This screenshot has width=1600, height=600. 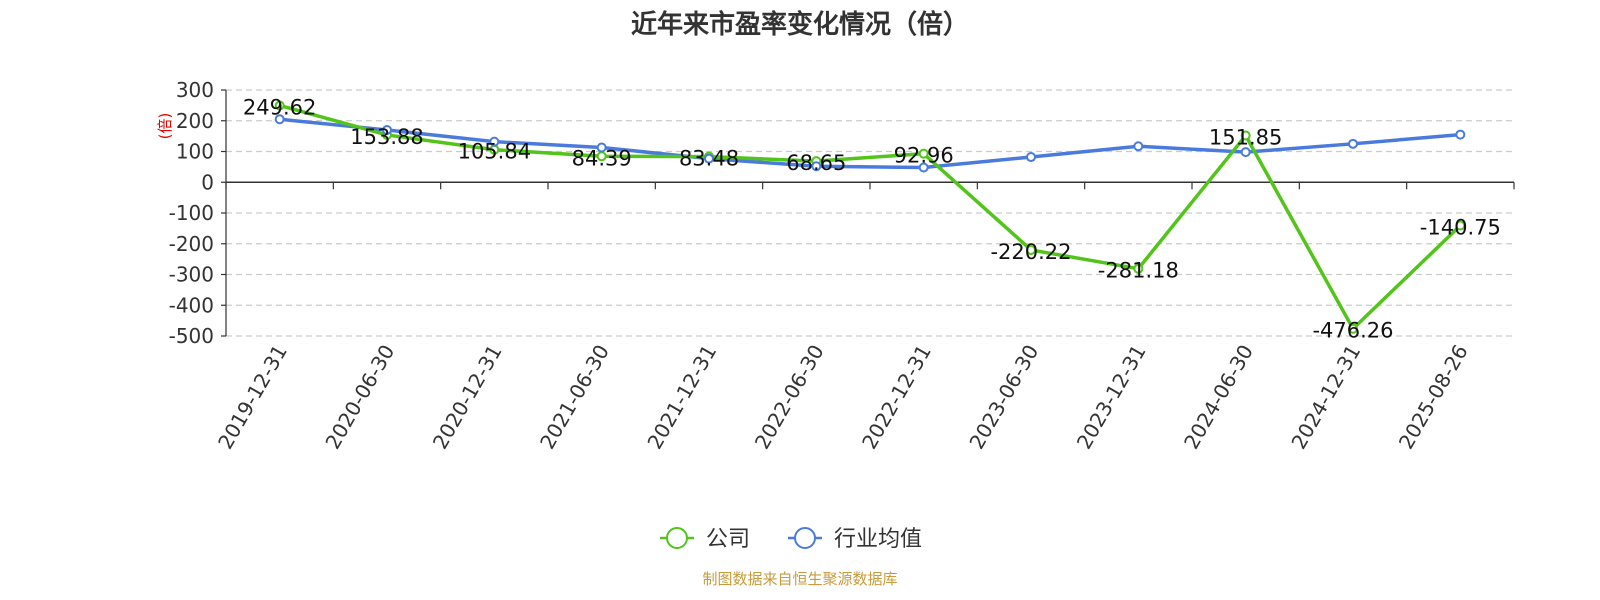 What do you see at coordinates (191, 336) in the screenshot?
I see `y-tick-label: -500` at bounding box center [191, 336].